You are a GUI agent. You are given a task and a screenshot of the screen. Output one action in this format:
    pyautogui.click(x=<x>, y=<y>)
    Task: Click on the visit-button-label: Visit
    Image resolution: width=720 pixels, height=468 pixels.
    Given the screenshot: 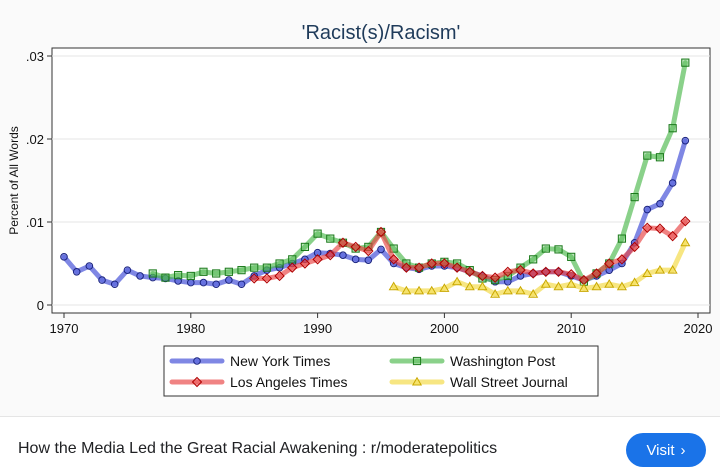 What is the action you would take?
    pyautogui.click(x=660, y=450)
    